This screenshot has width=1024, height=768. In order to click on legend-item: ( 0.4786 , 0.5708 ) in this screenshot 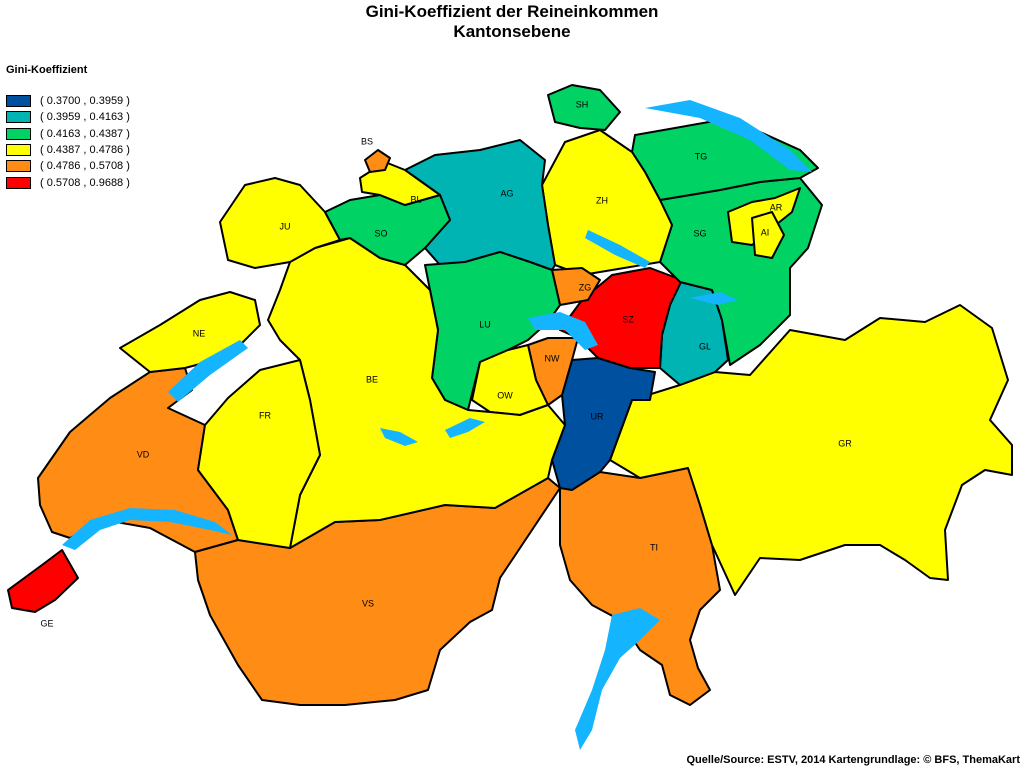, I will do `click(68, 166)`.